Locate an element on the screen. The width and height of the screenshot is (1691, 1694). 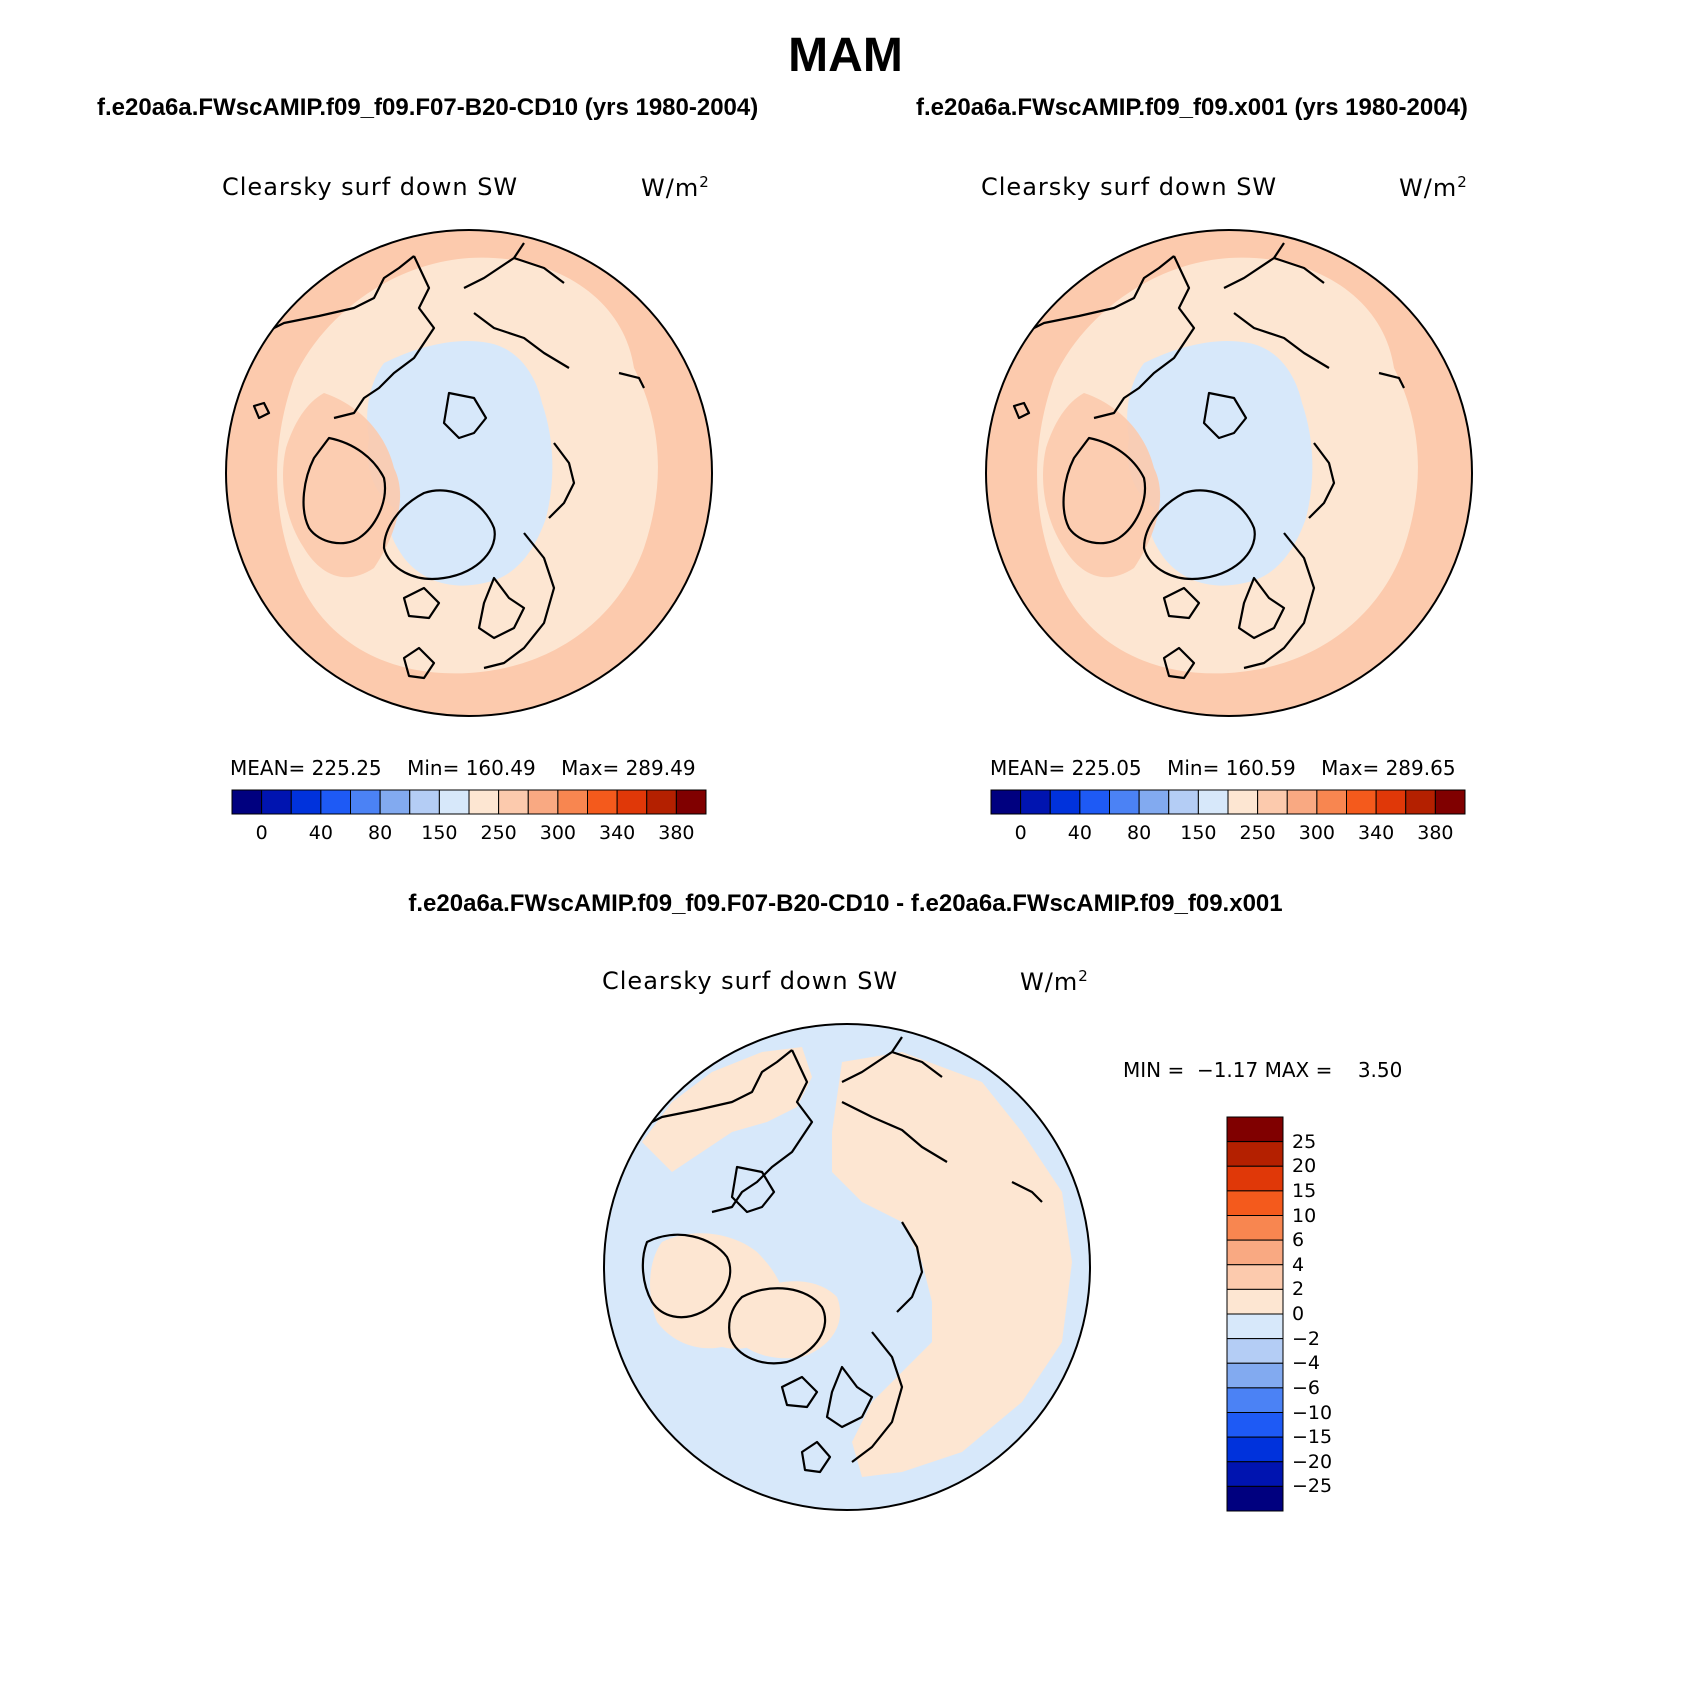
colorbar-tick-label: −4 is located at coordinates (1306, 1363).